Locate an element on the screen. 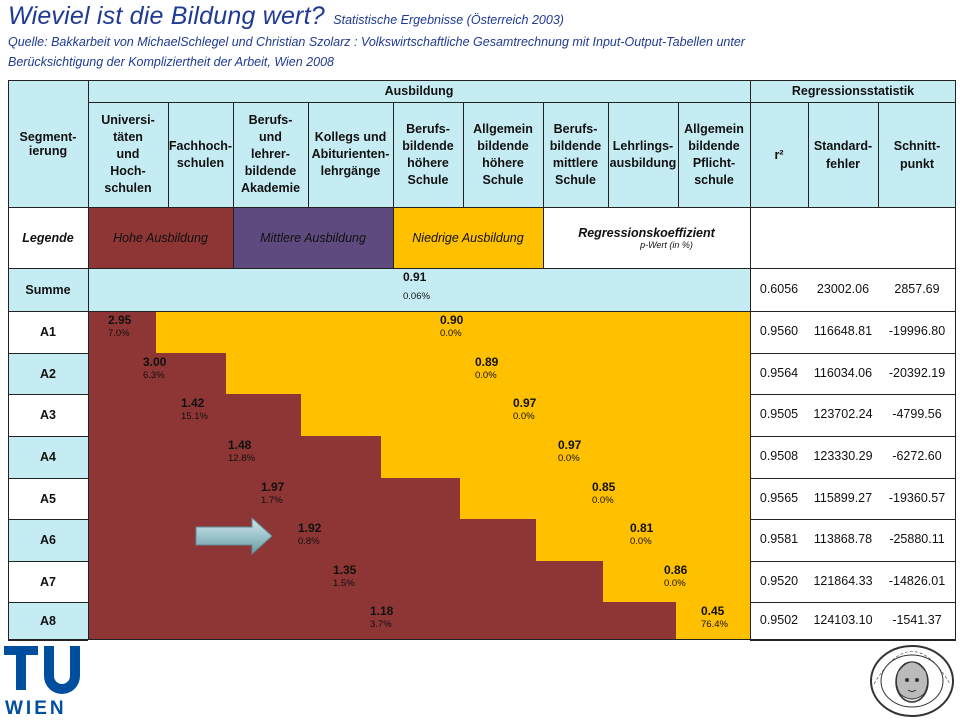  high-coefficient: 1.48 12.8% is located at coordinates (241, 452).